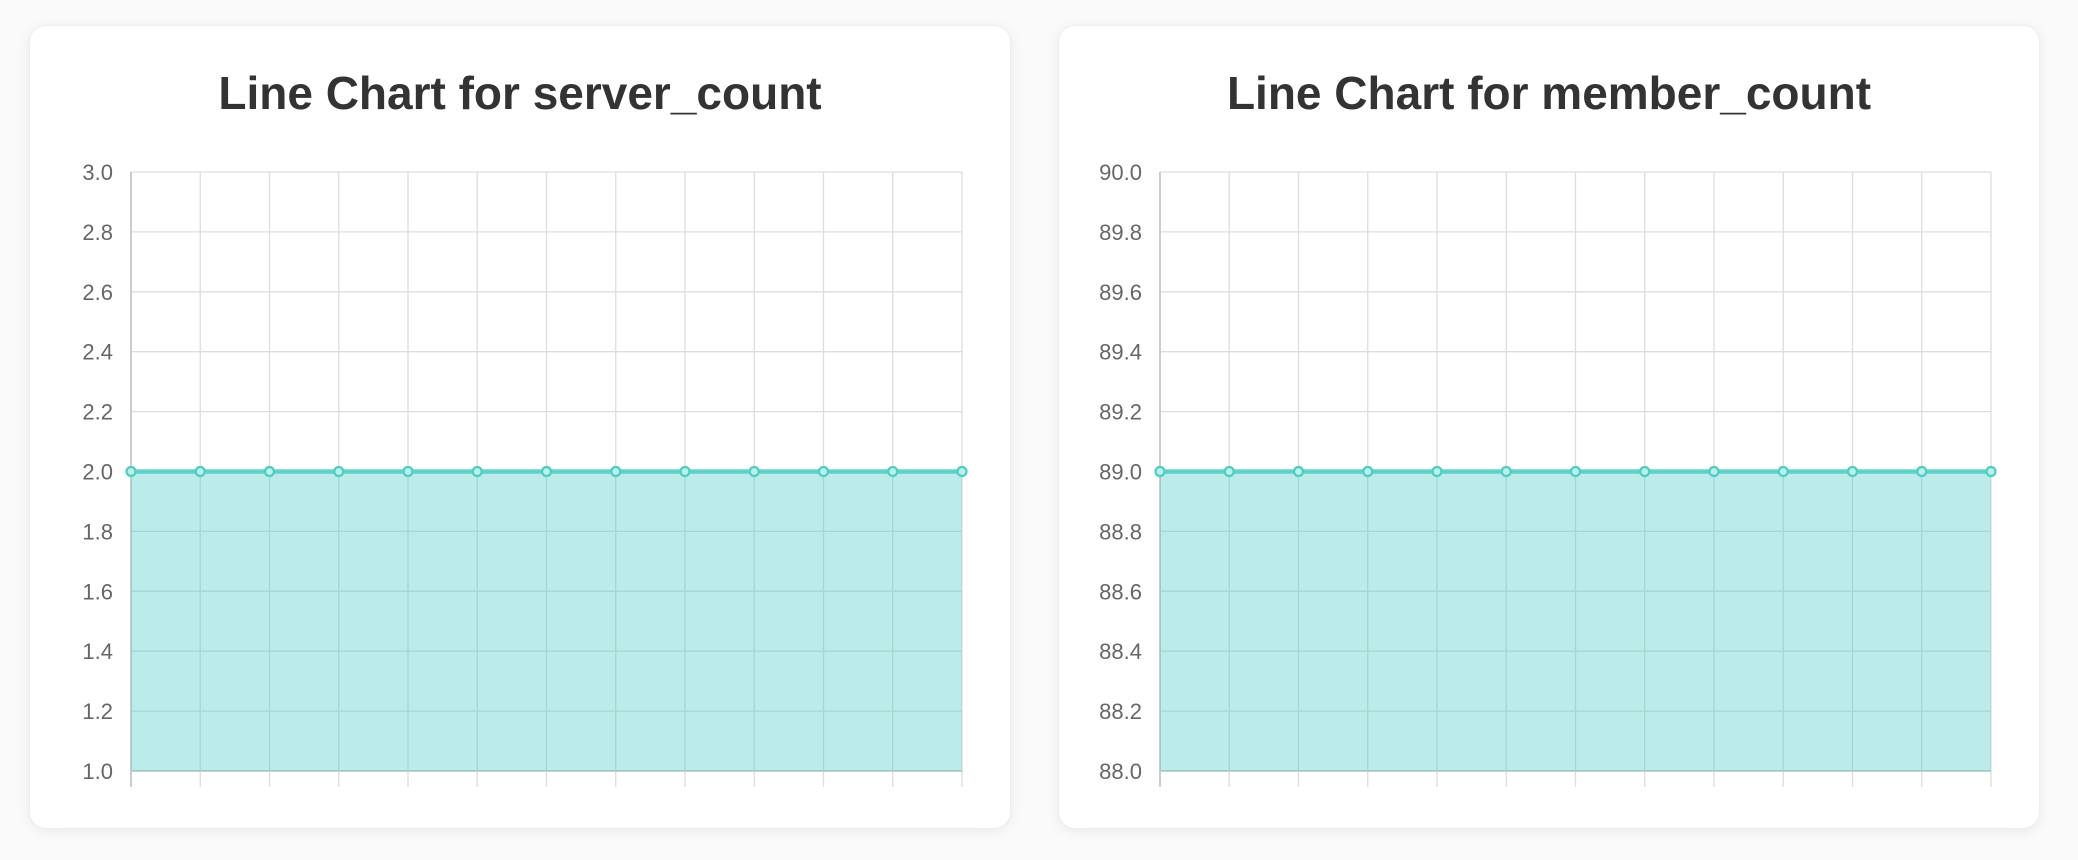 This screenshot has height=860, width=2078. What do you see at coordinates (97, 711) in the screenshot?
I see `y-tick-label: 1.2` at bounding box center [97, 711].